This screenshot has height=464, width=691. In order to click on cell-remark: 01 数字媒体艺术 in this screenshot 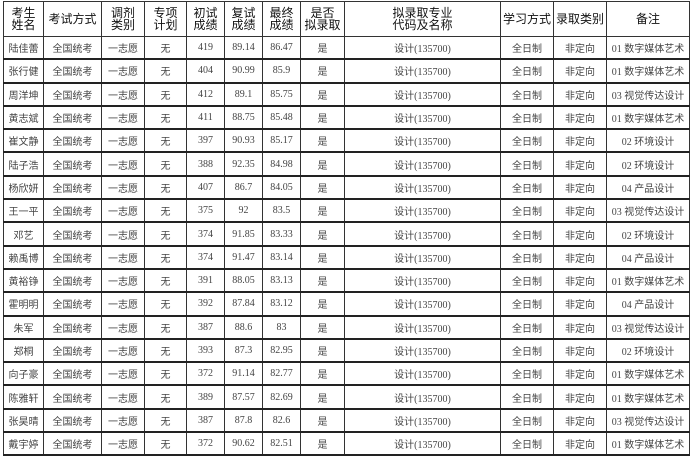, I will do `click(648, 280)`.